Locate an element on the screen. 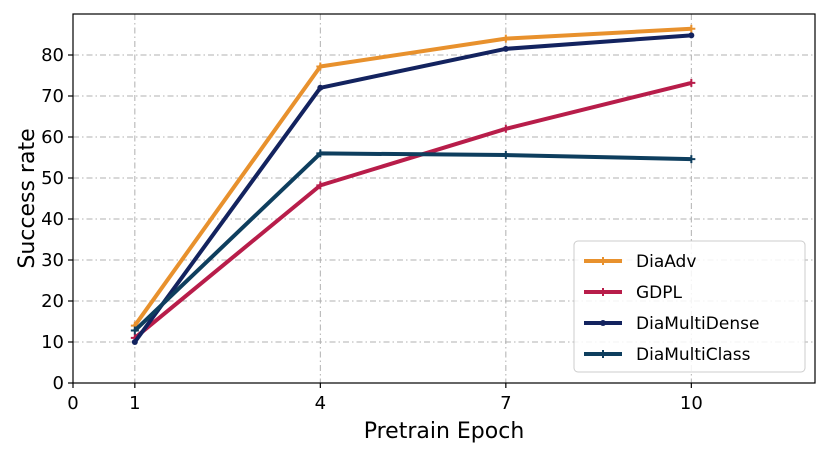 The image size is (830, 451). legend-marker-gdpl is located at coordinates (603, 292).